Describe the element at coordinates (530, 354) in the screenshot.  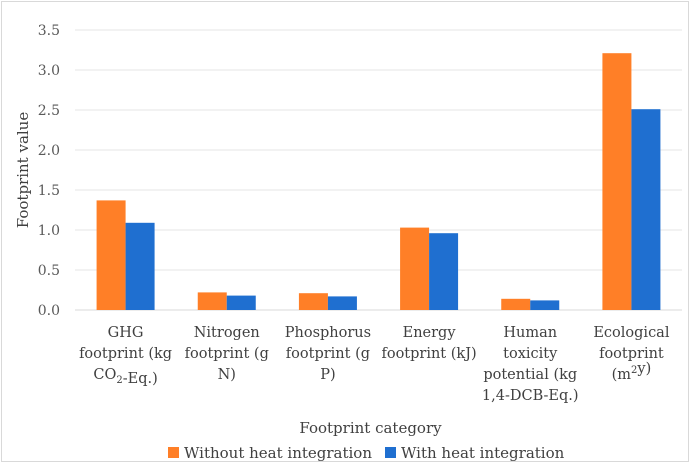
I see `category-label: toxicity` at that location.